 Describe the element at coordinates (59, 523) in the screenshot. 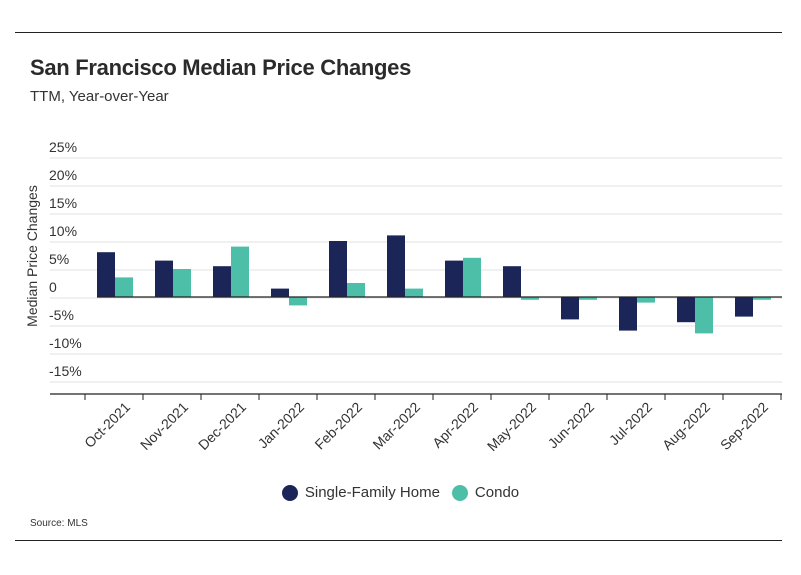

I see `source-note: Source: MLS` at that location.